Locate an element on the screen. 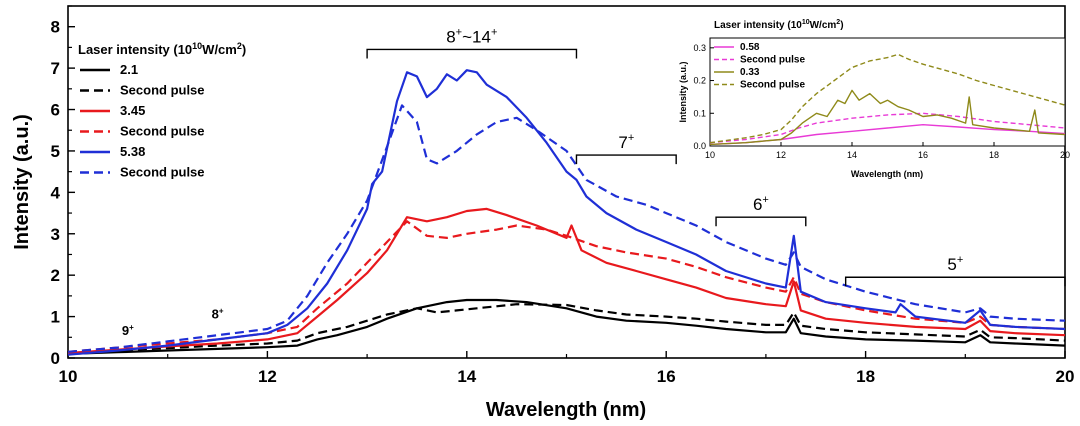 The width and height of the screenshot is (1080, 426). inset-axis-ticks: 10 12 14 16 18 20 0.0 0.1 0.2 0.3 is located at coordinates (881, 101).